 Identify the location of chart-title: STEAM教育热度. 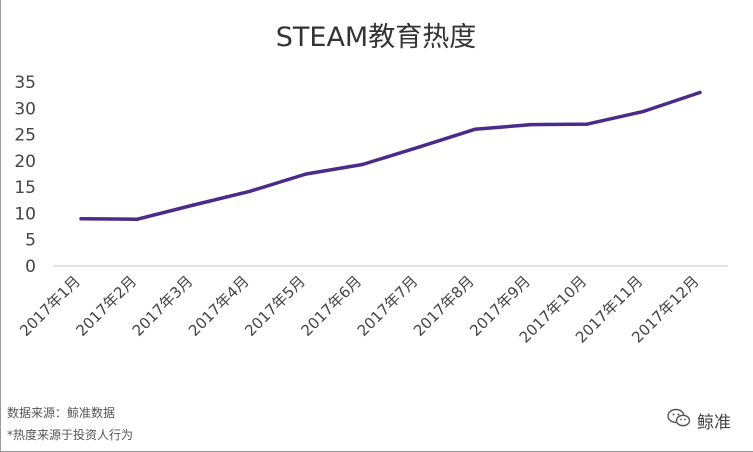
(376, 37).